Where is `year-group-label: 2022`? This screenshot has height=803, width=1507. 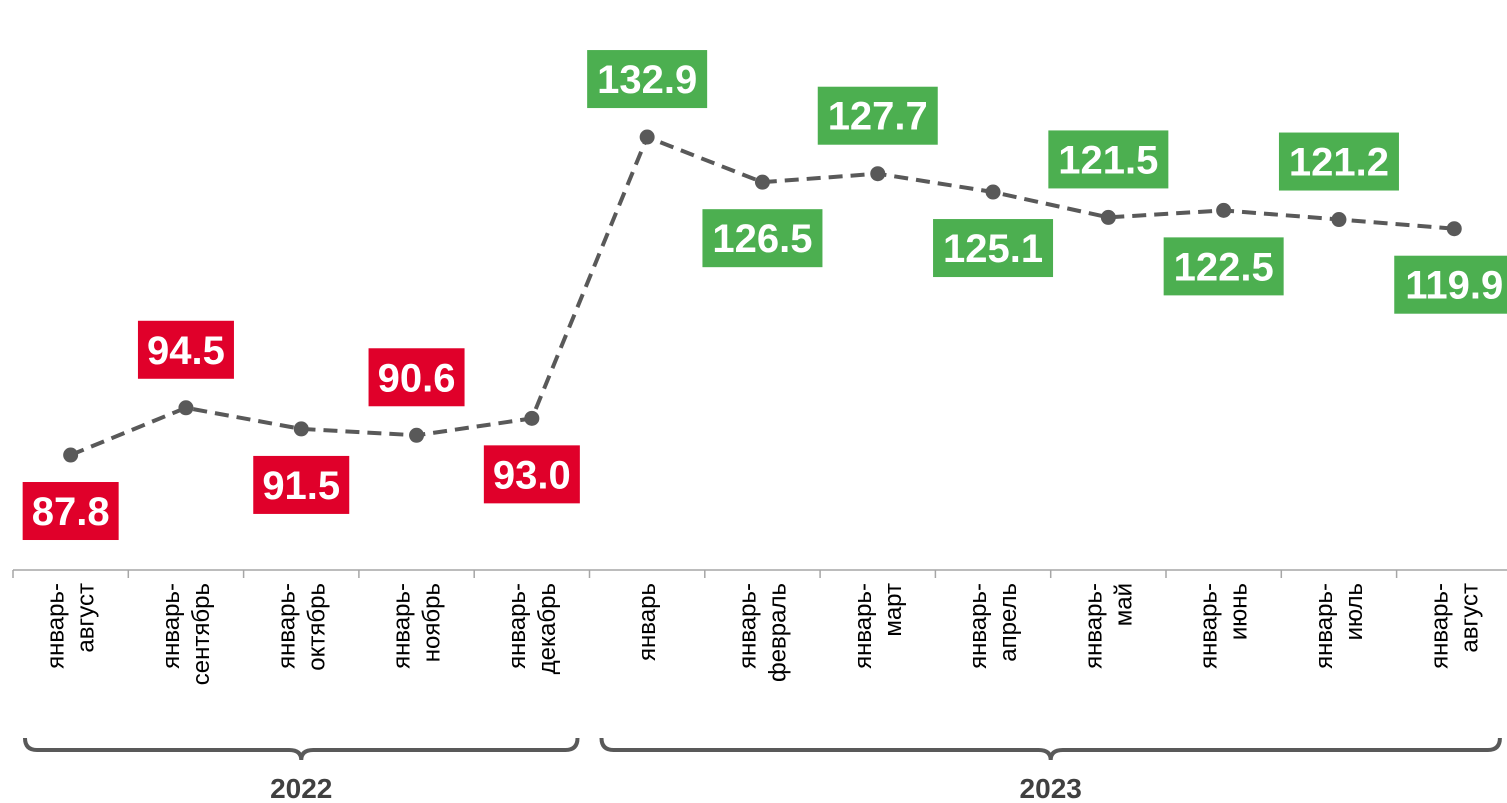
year-group-label: 2022 is located at coordinates (301, 788).